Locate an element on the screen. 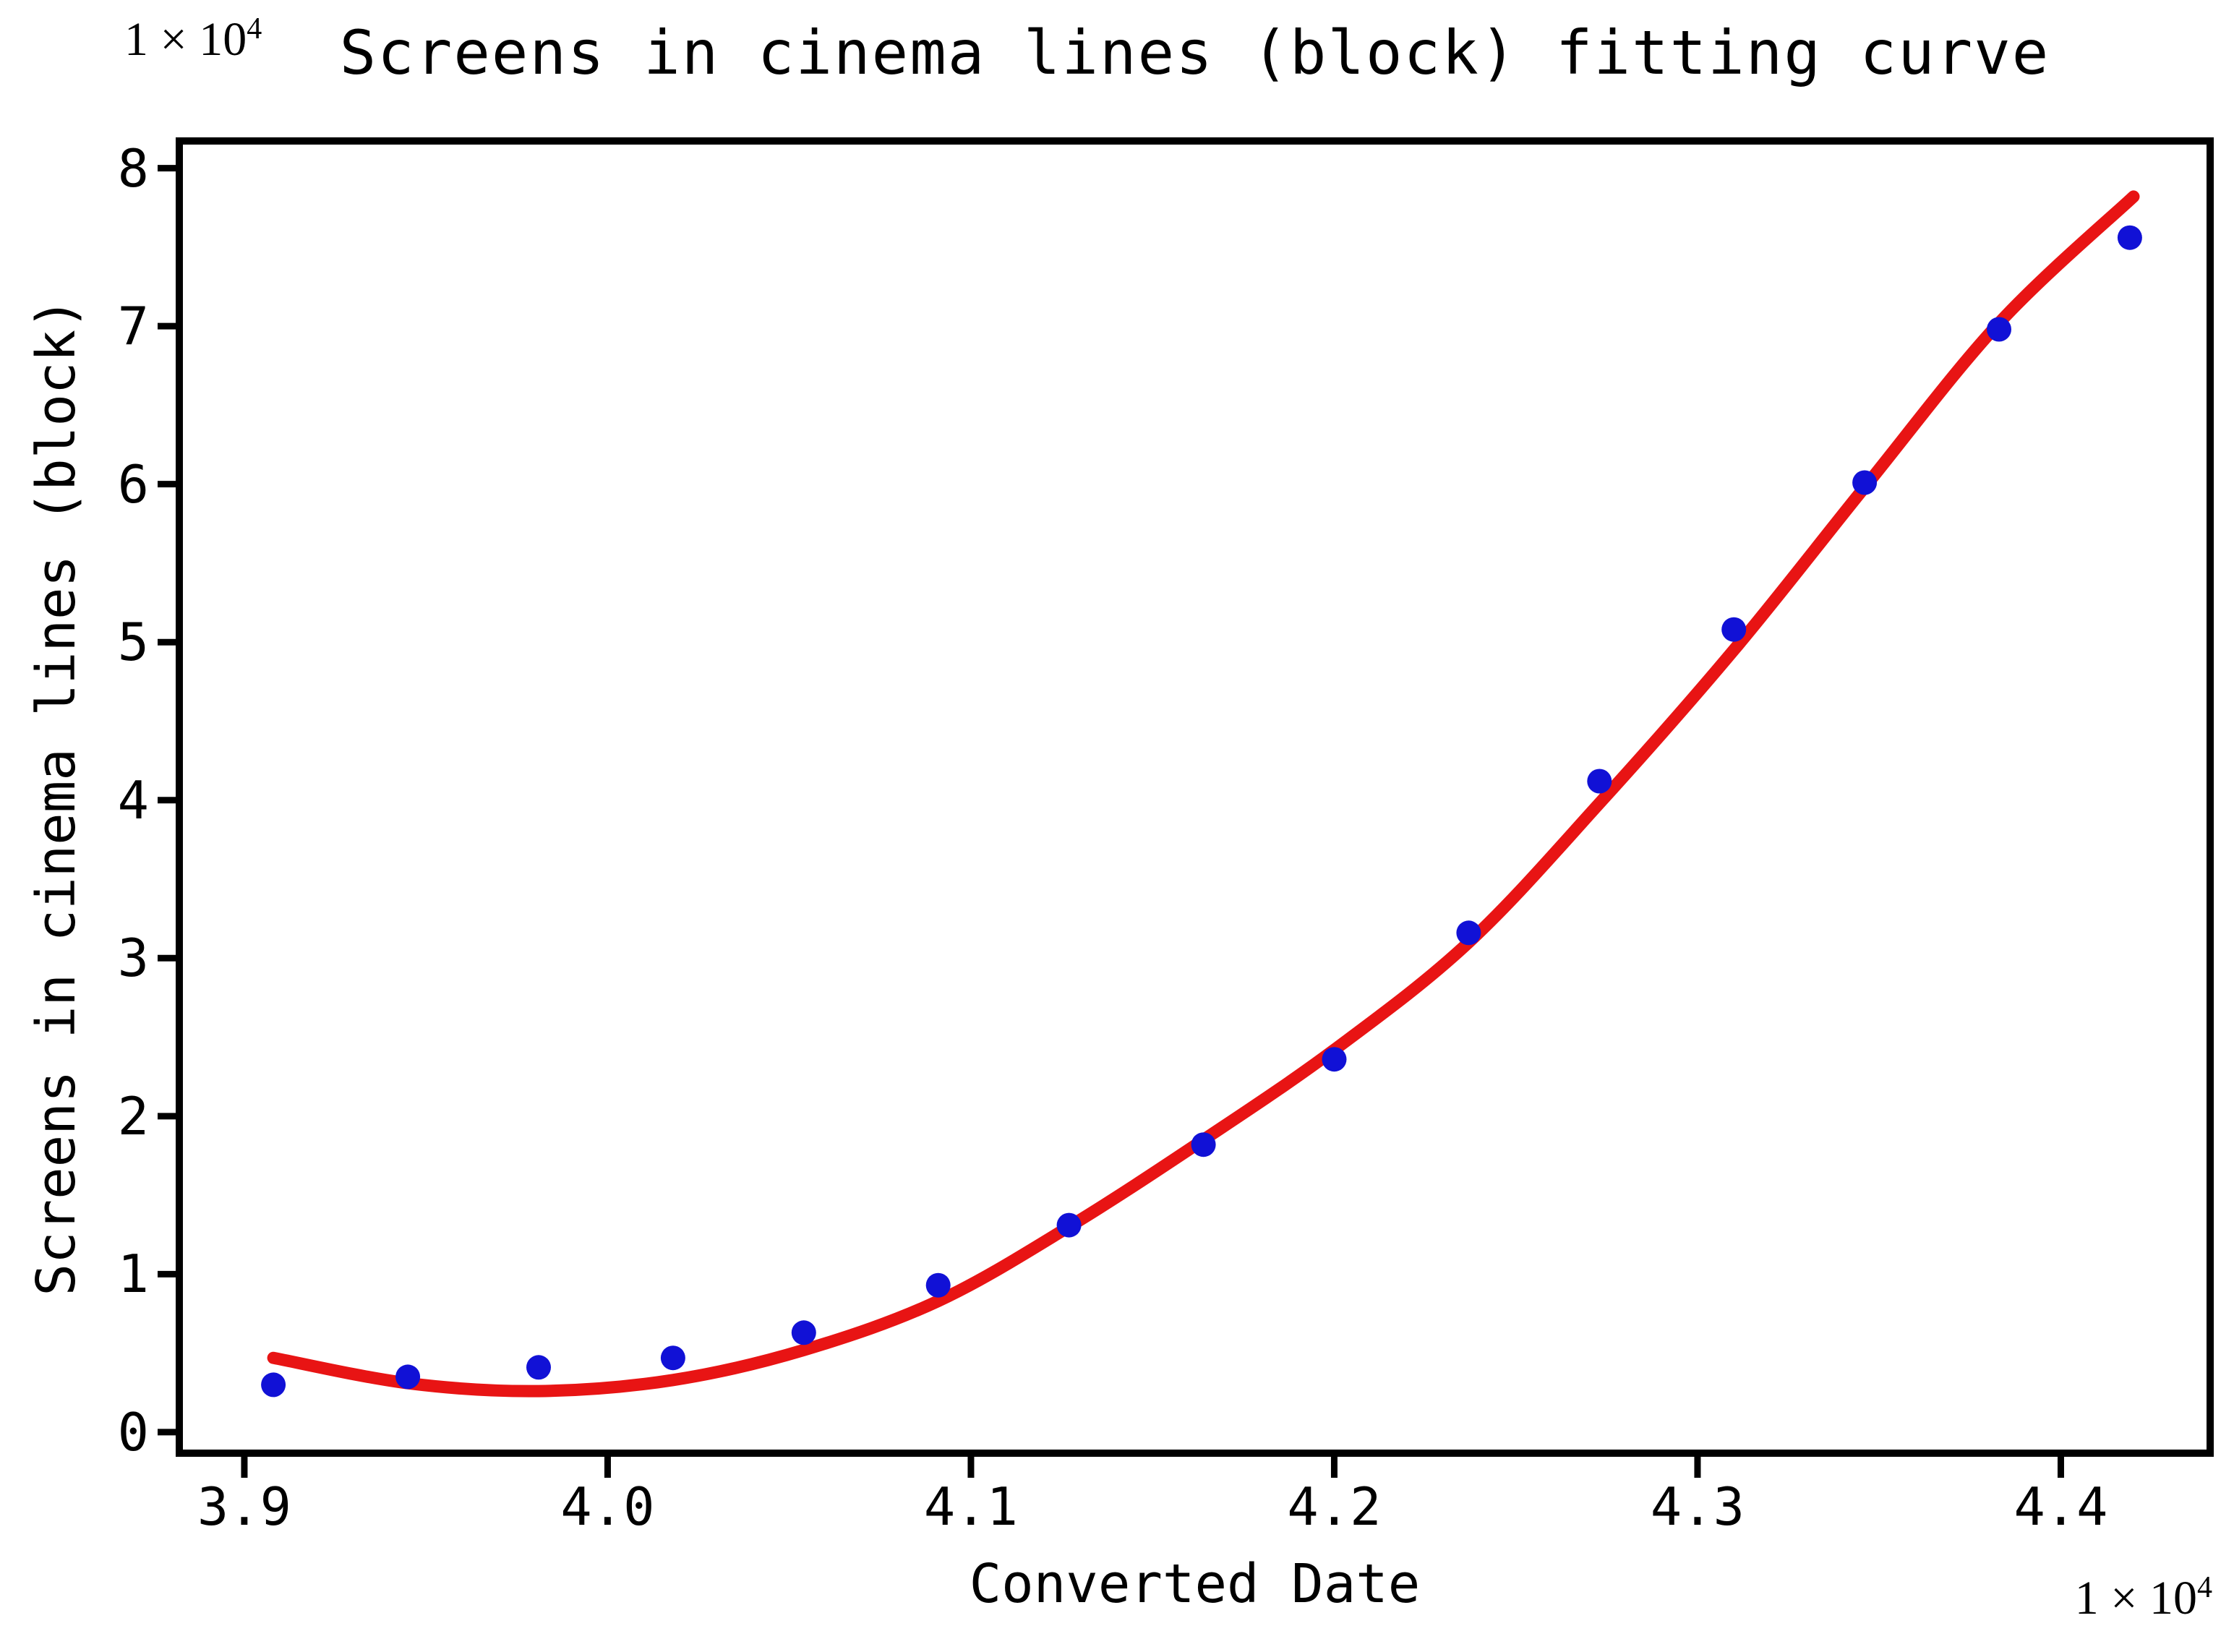 Image resolution: width=2234 pixels, height=1652 pixels. y-tick-label: 2 is located at coordinates (133, 1116).